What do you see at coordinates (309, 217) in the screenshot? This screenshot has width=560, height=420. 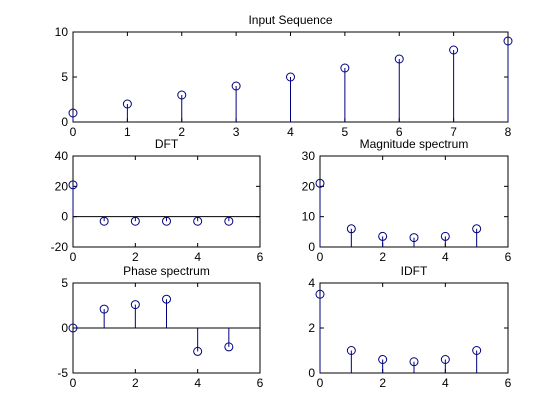 I see `magnitude-ytick-label-1: 10` at bounding box center [309, 217].